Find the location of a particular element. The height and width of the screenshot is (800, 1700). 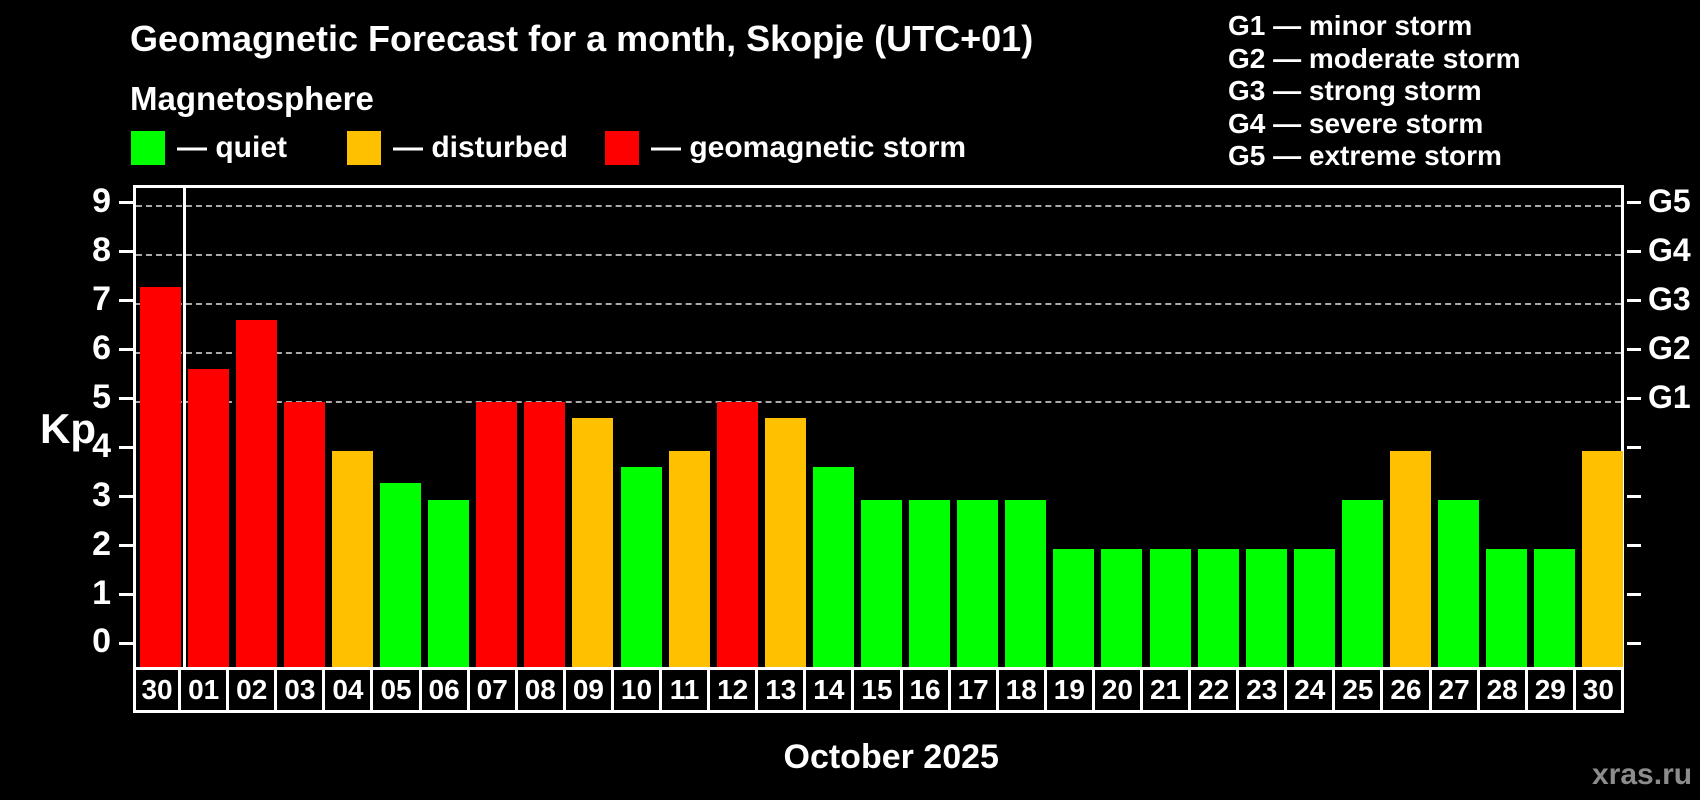

legend-item-storm: — geomagnetic storm is located at coordinates (785, 148).